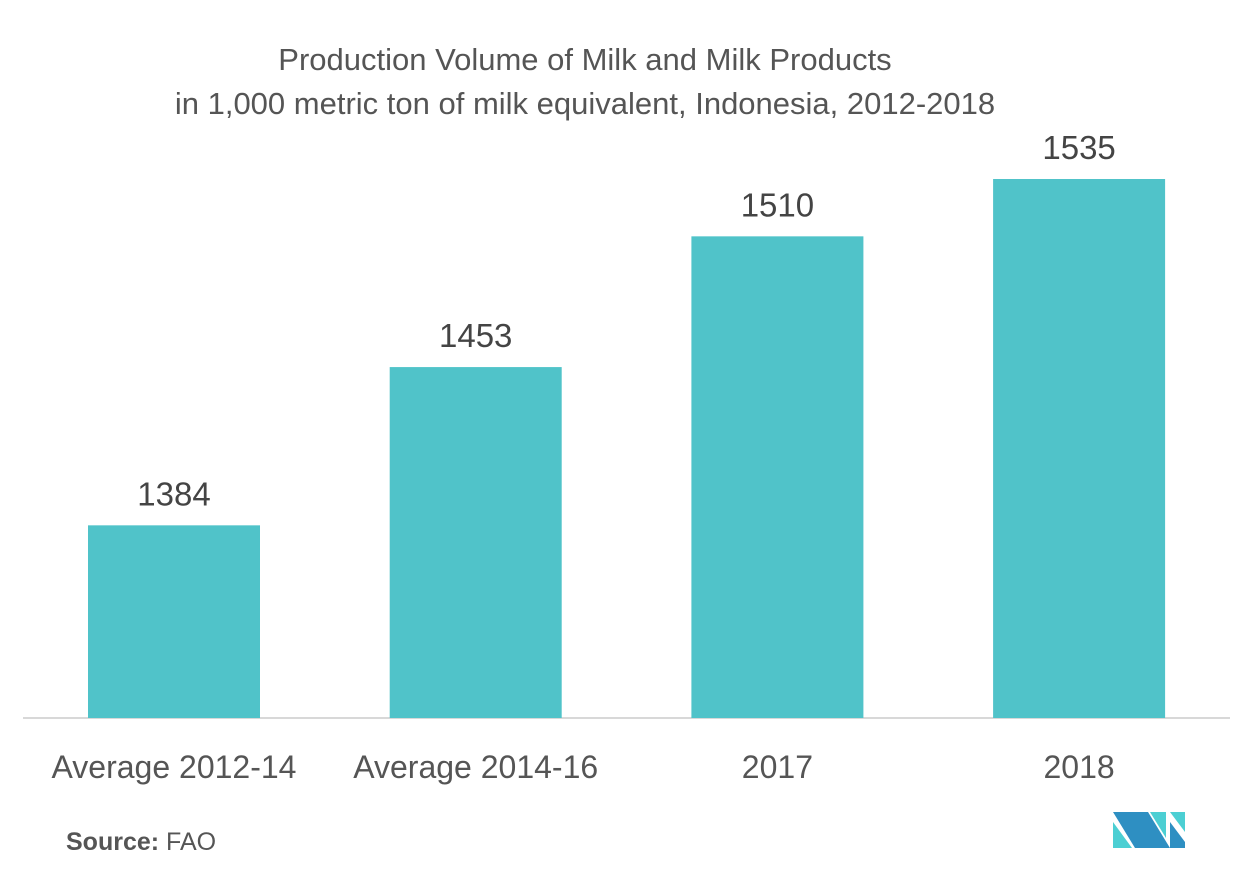 Image resolution: width=1253 pixels, height=880 pixels. What do you see at coordinates (191, 842) in the screenshot?
I see `source-value: FAO` at bounding box center [191, 842].